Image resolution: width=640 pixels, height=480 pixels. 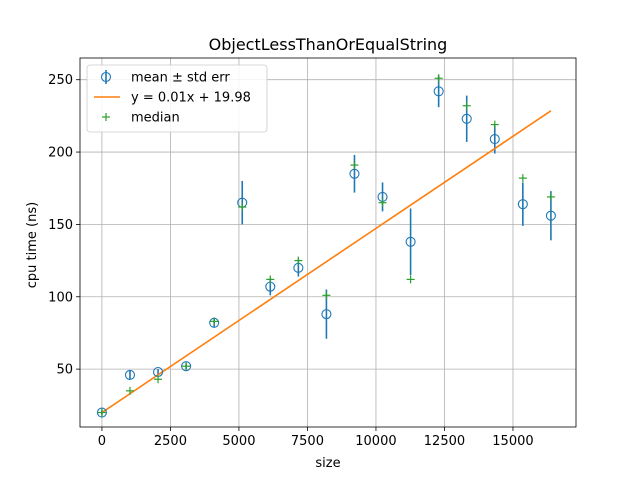 What do you see at coordinates (328, 44) in the screenshot?
I see `chart-title: ObjectLessThanOrEqualString` at bounding box center [328, 44].